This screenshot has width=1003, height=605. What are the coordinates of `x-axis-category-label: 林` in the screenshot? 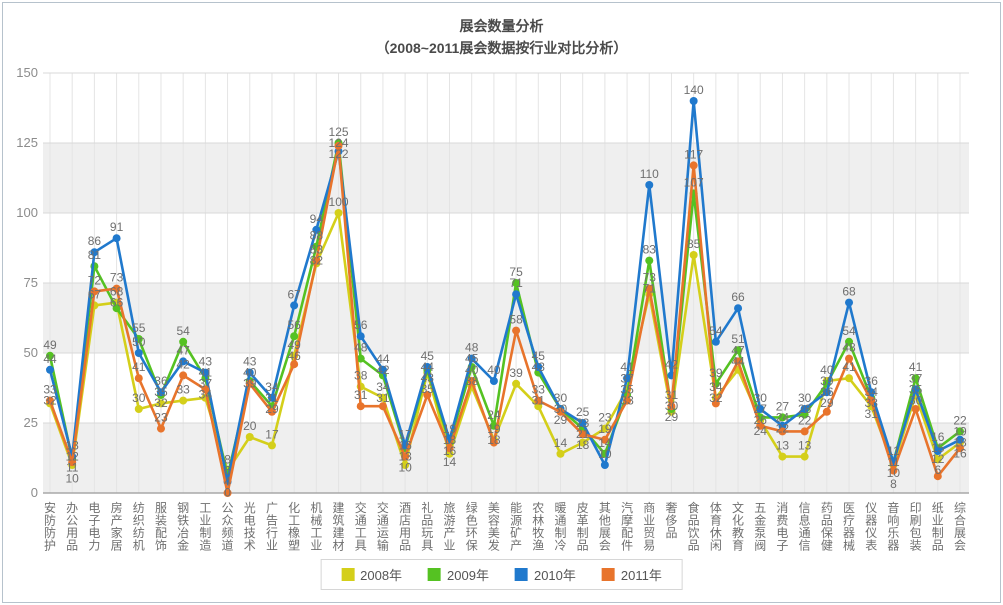 It's located at (538, 521).